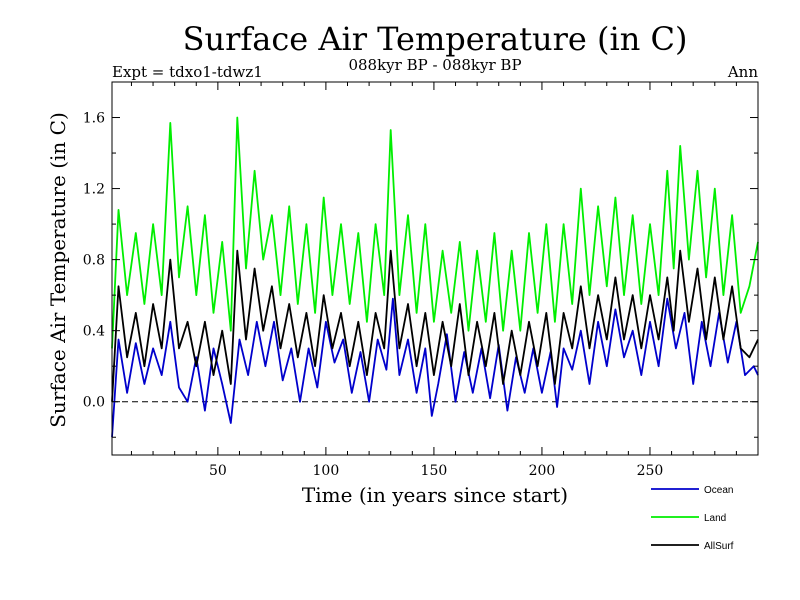  What do you see at coordinates (434, 471) in the screenshot?
I see `x-tick-label: 150` at bounding box center [434, 471].